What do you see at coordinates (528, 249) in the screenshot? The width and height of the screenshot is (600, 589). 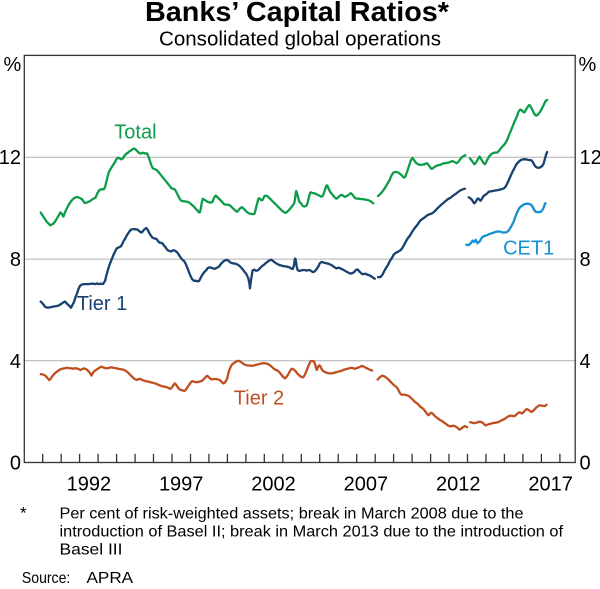 I see `svg-text: CET1` at bounding box center [528, 249].